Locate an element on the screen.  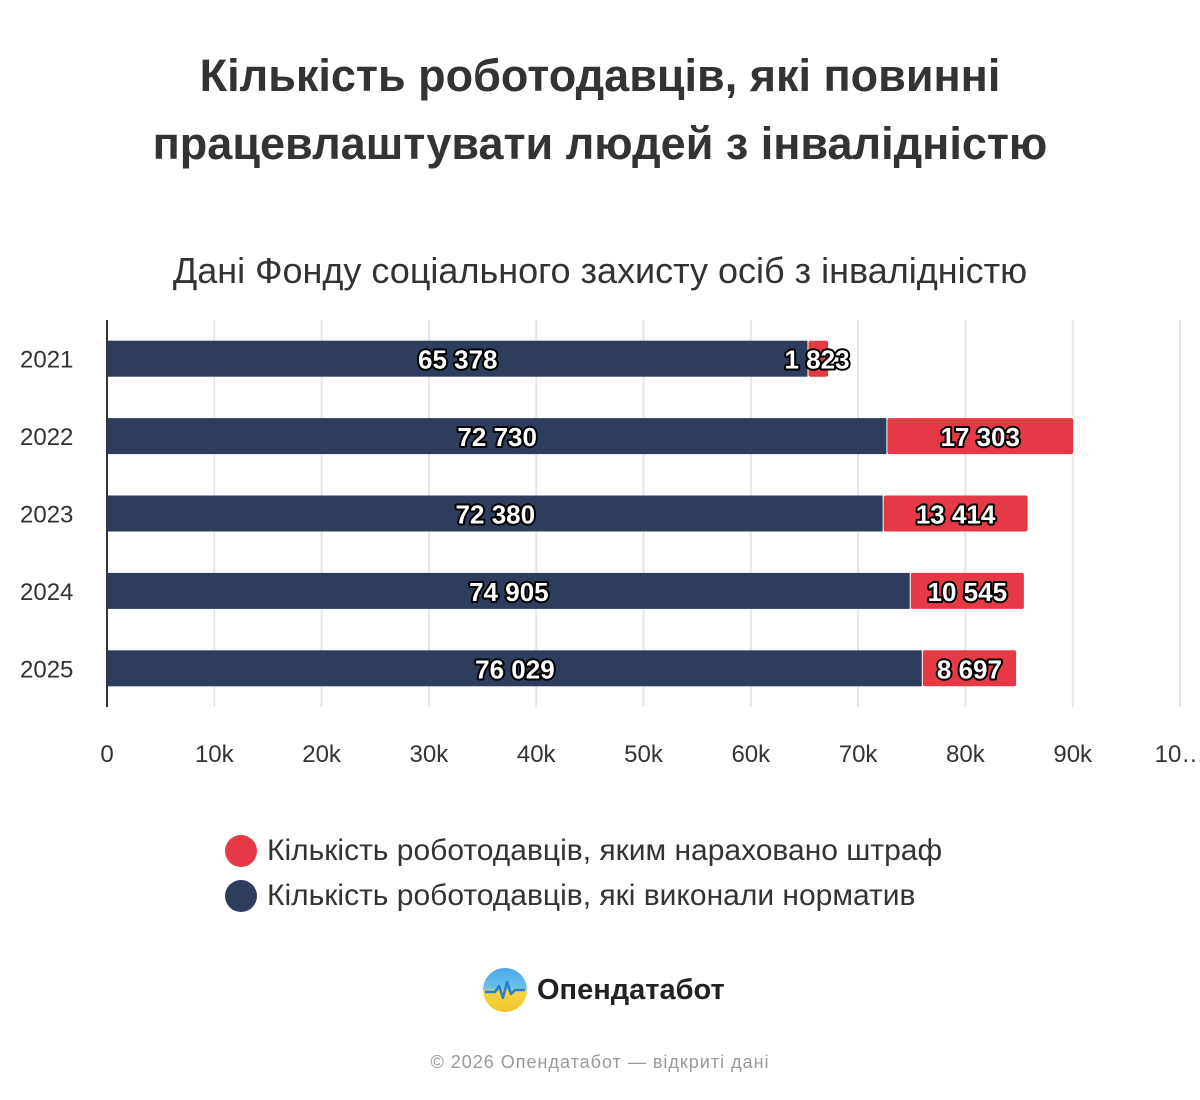
data-label-fine: 10 545 is located at coordinates (968, 592).